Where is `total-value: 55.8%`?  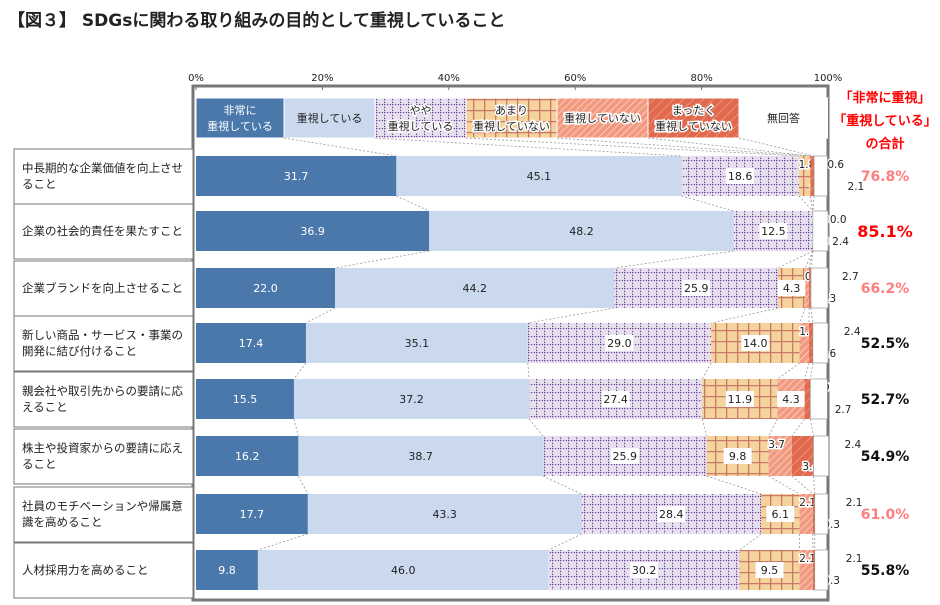 total-value: 55.8% is located at coordinates (885, 571).